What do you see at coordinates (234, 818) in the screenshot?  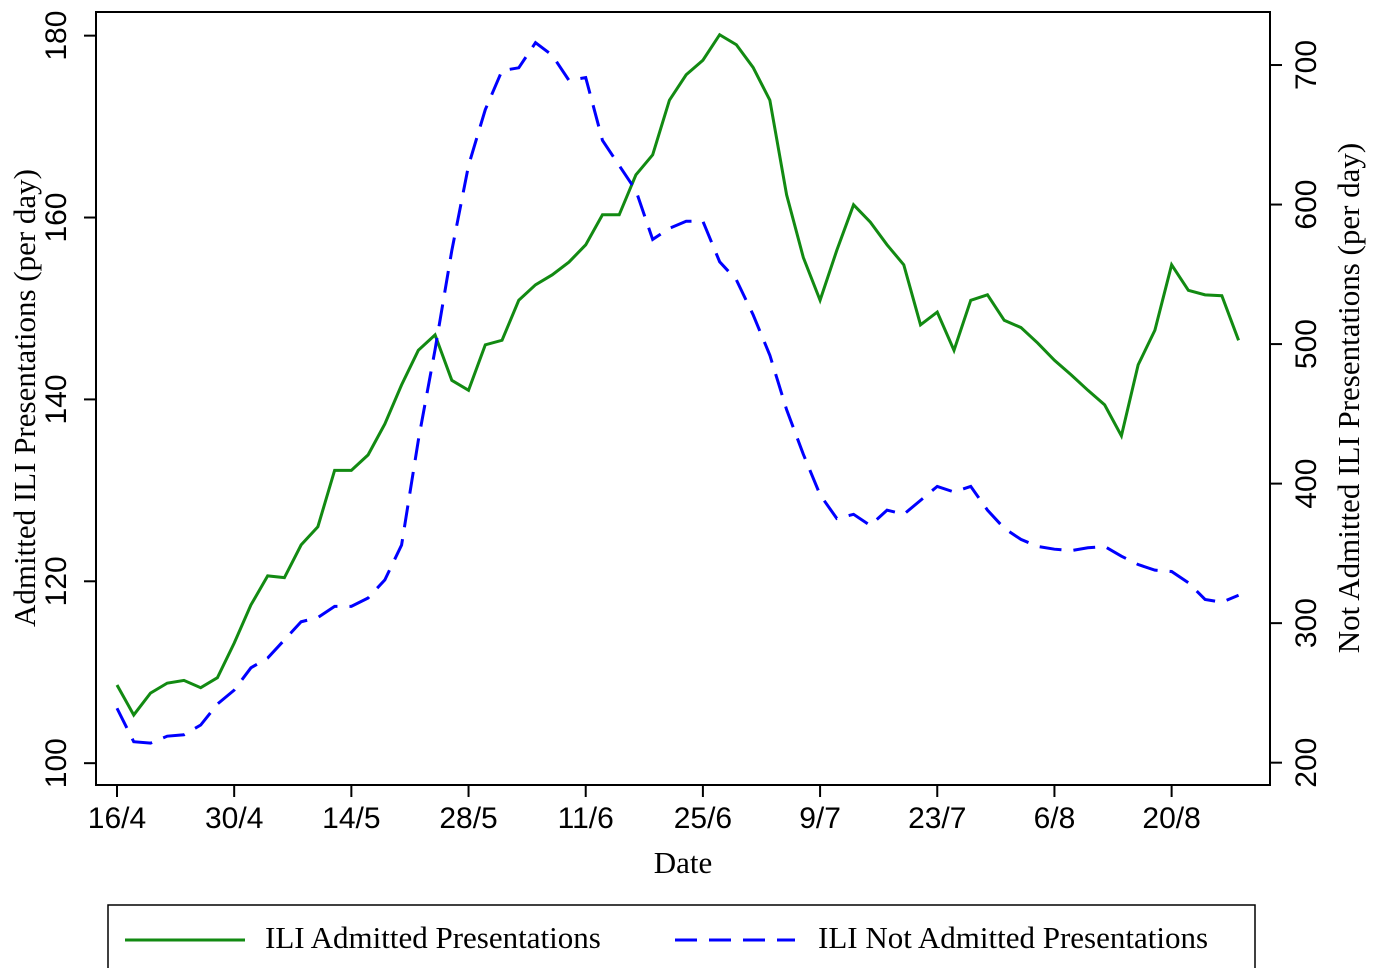 I see `x-tick-label: 30/4` at bounding box center [234, 818].